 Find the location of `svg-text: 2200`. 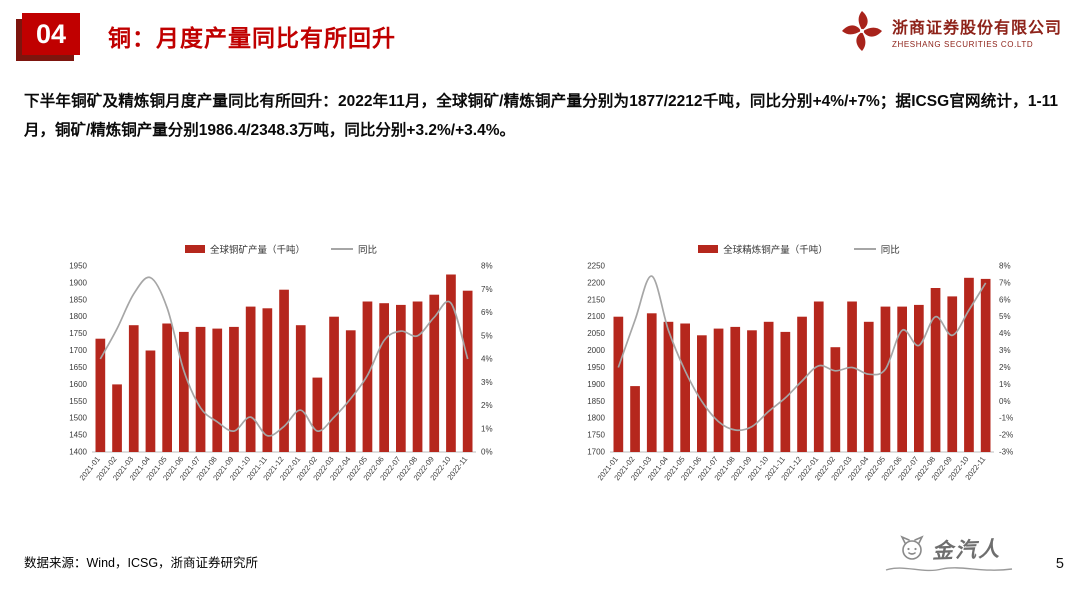

svg-text: 2200 is located at coordinates (596, 282).